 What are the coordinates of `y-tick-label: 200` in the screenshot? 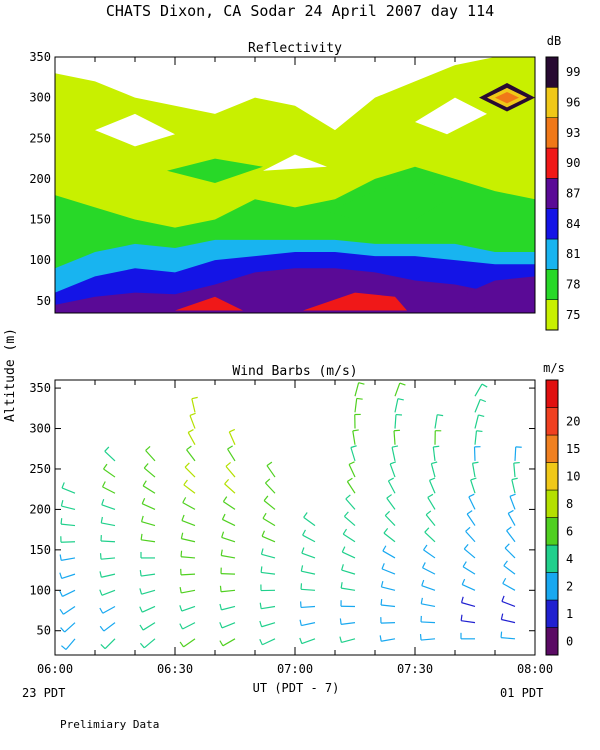 It's located at (40, 509).